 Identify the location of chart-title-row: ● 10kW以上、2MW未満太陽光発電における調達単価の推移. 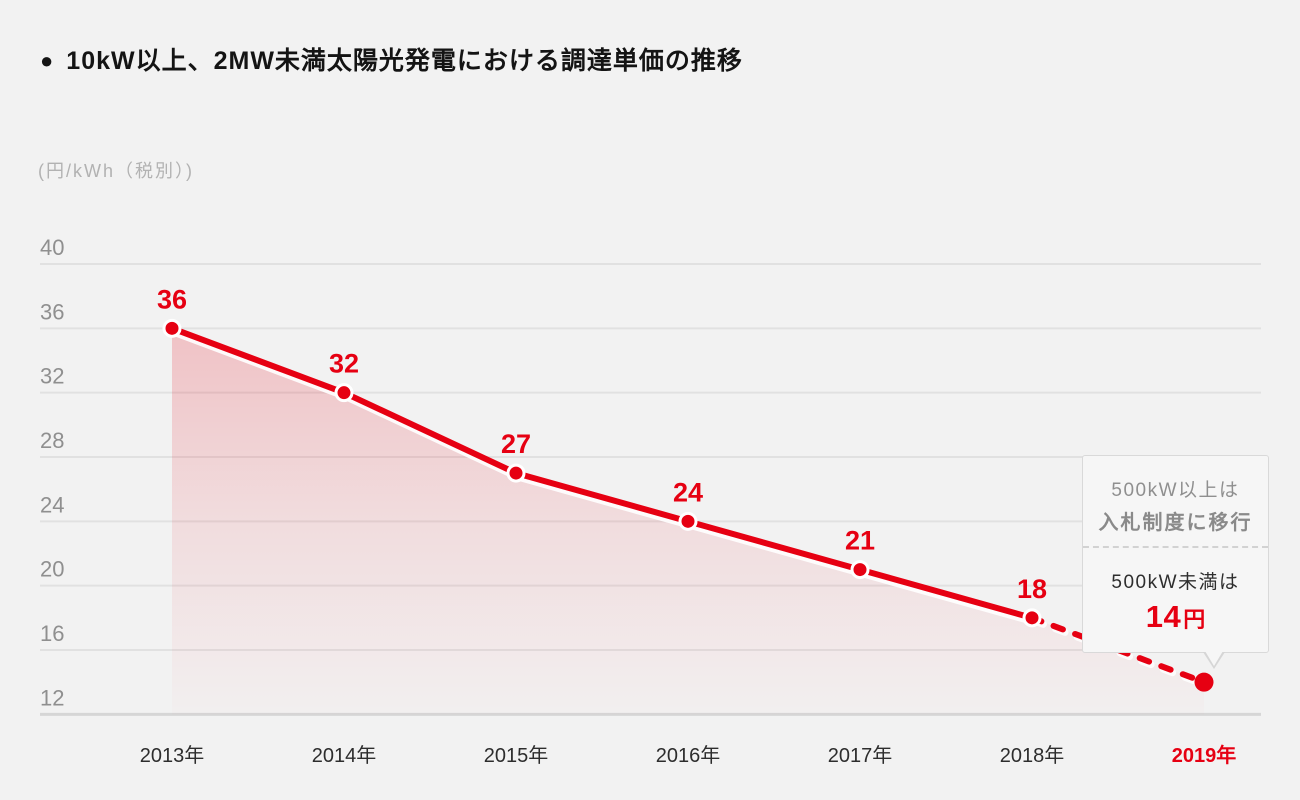
(391, 61).